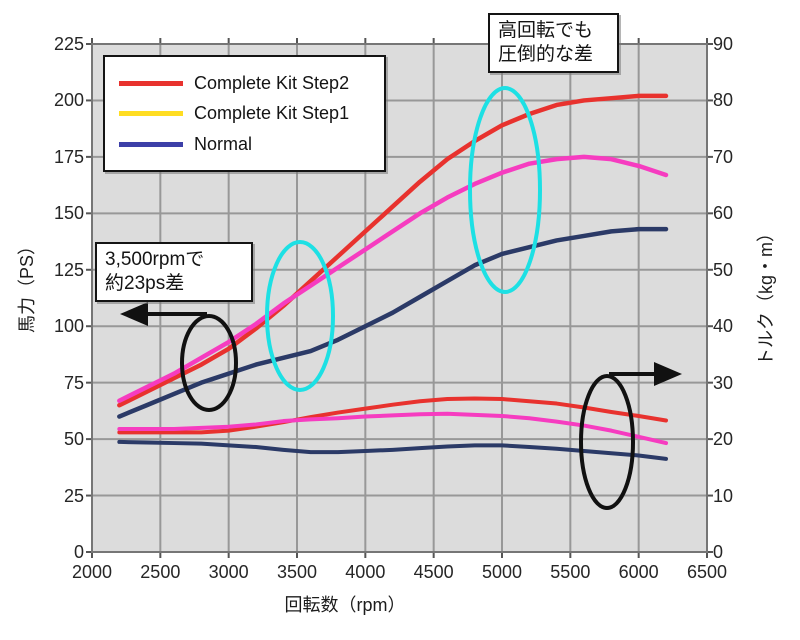 The height and width of the screenshot is (640, 800). Describe the element at coordinates (174, 272) in the screenshot. I see `annotation-3500rpm-note: 3,500rpmで 約23ps差` at that location.